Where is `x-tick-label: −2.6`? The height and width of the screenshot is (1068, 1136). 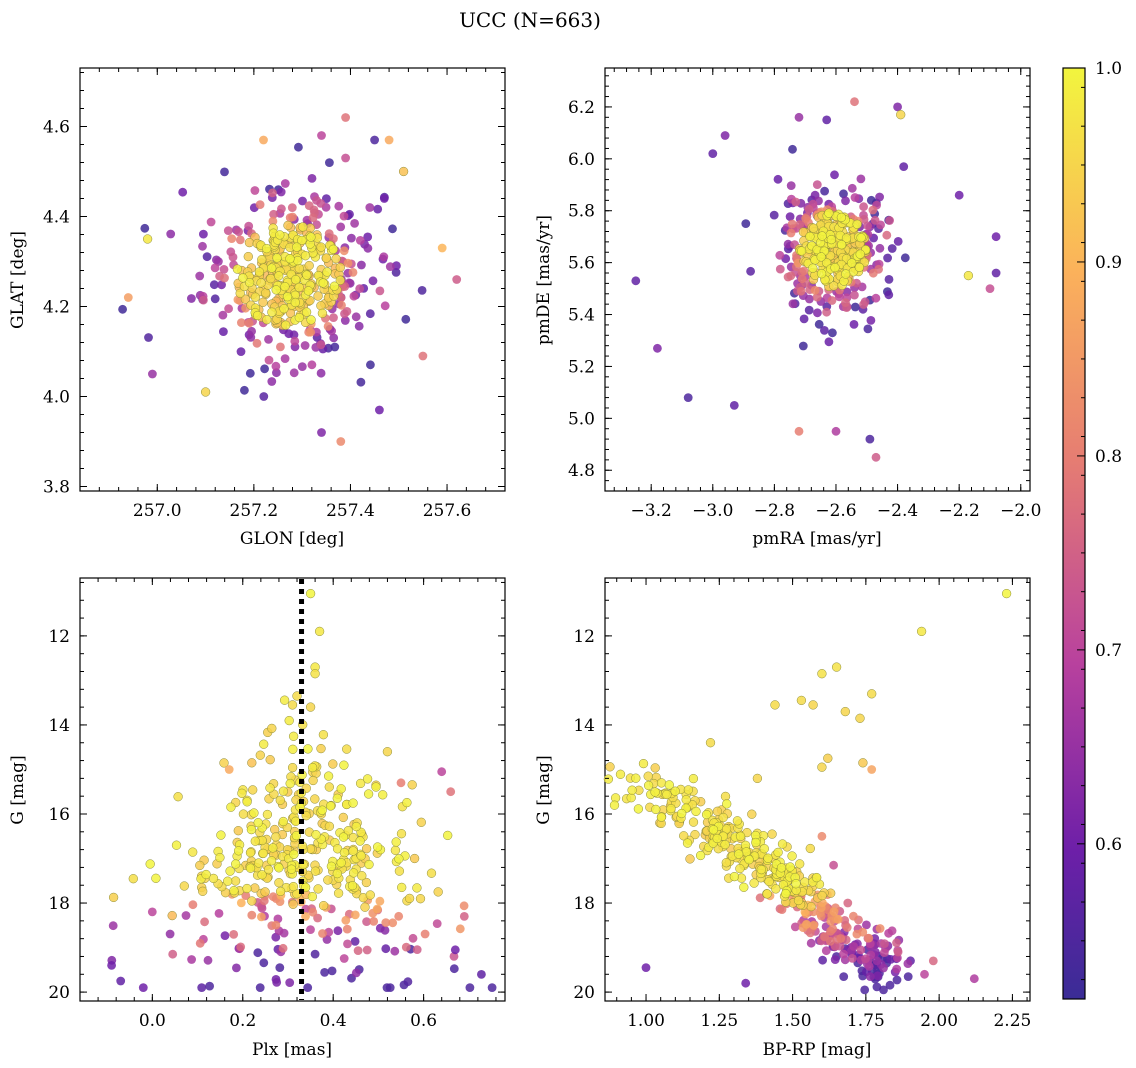 x-tick-label: −2.6 is located at coordinates (835, 511).